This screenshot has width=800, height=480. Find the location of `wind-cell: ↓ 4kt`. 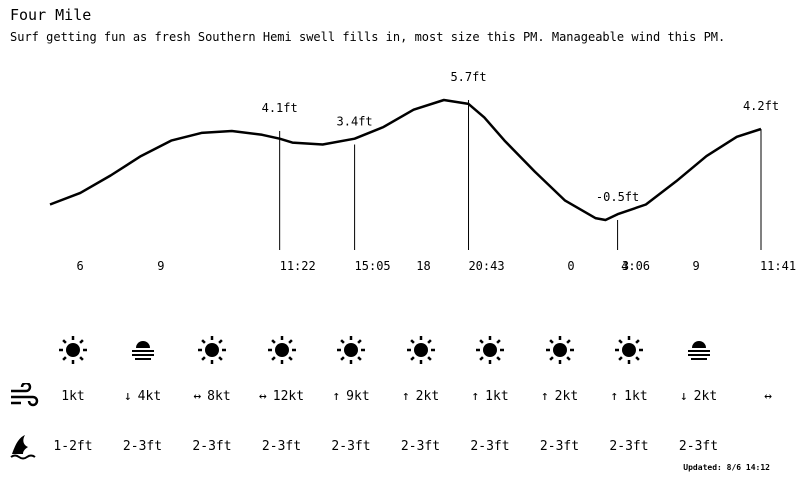

wind-cell: ↓ 4kt is located at coordinates (143, 396).